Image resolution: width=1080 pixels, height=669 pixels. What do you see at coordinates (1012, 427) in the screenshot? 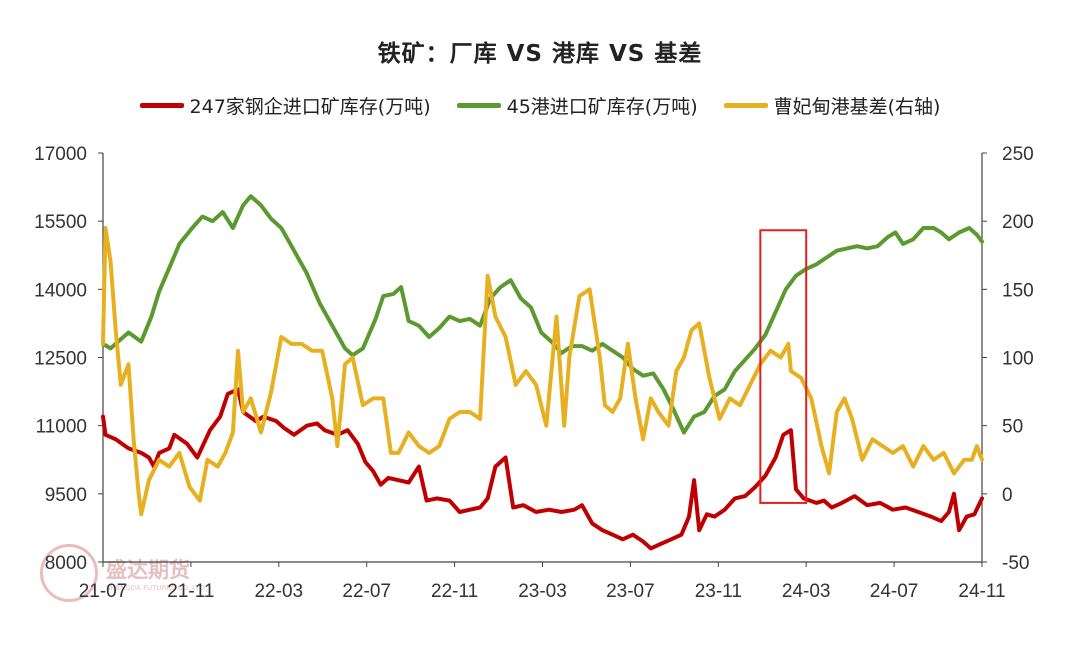
I see `y-right-tick-label: 50` at bounding box center [1012, 427].